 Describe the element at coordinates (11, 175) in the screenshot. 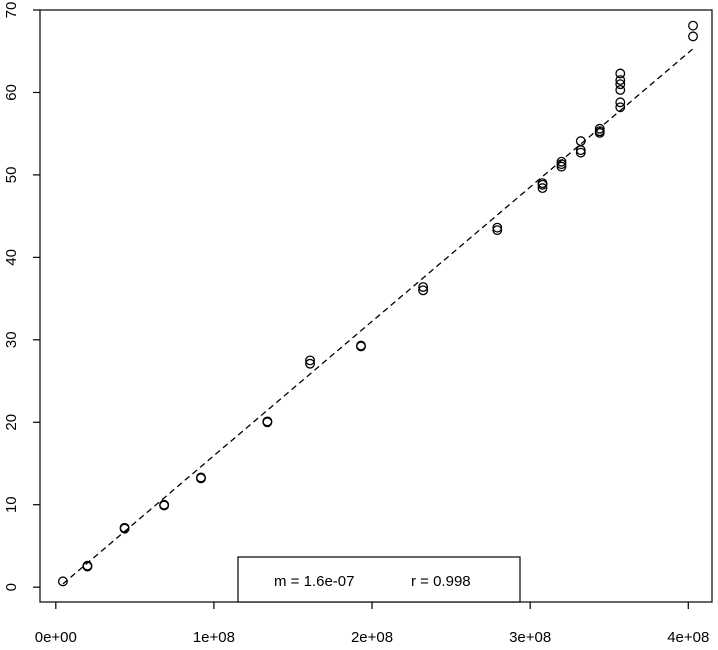

I see `y-tick-label: 50` at that location.